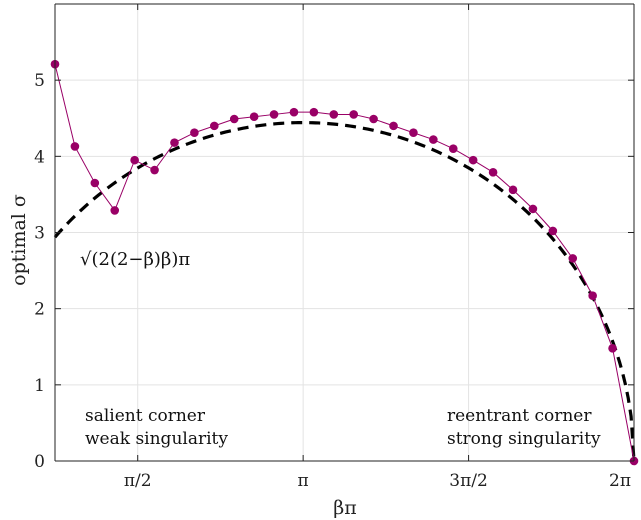 The image size is (641, 520). What do you see at coordinates (524, 439) in the screenshot?
I see `annotation-reentrant-line2: strong singularity` at bounding box center [524, 439].